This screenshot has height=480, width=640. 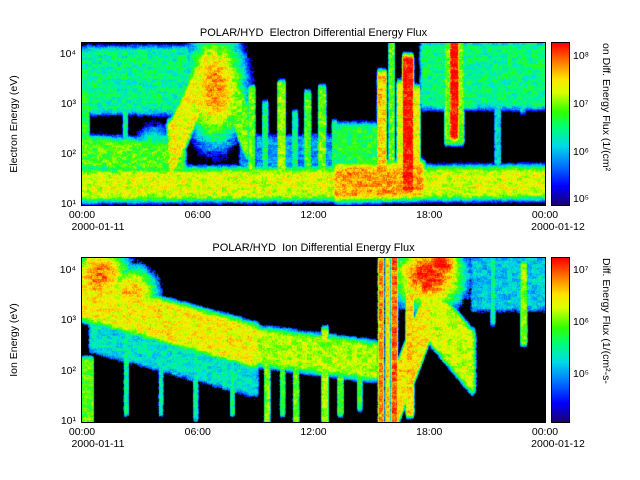 I want to click on electron-start-date-label: 2000-01-11, so click(x=98, y=227).